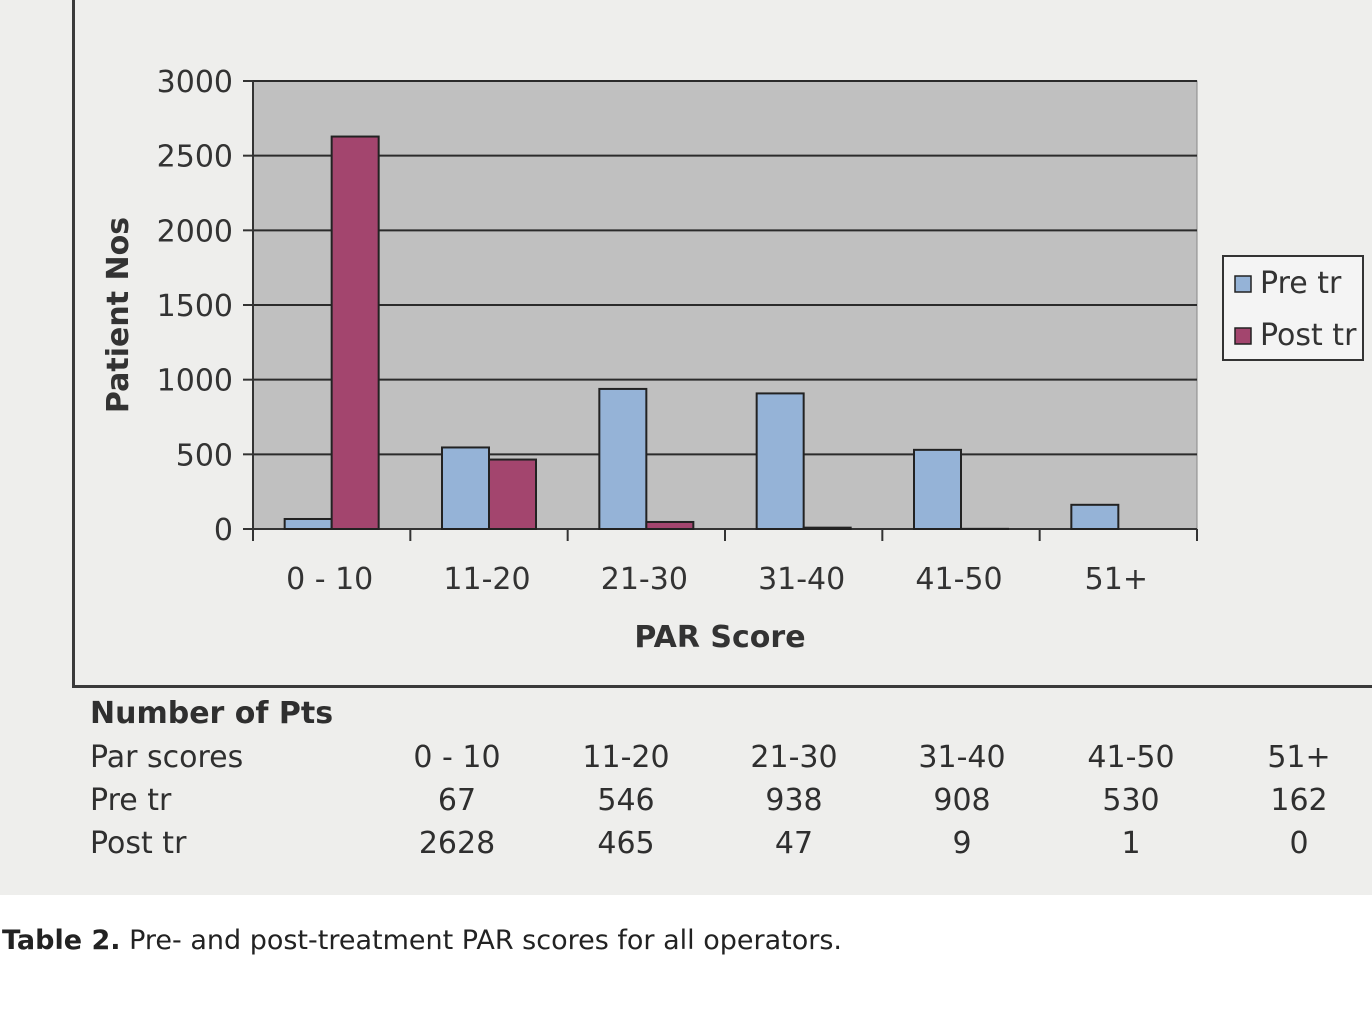 The width and height of the screenshot is (1372, 1009). Describe the element at coordinates (720, 843) in the screenshot. I see `table-row-post-tr: Post tr 2628 465 47 9 1 0` at that location.